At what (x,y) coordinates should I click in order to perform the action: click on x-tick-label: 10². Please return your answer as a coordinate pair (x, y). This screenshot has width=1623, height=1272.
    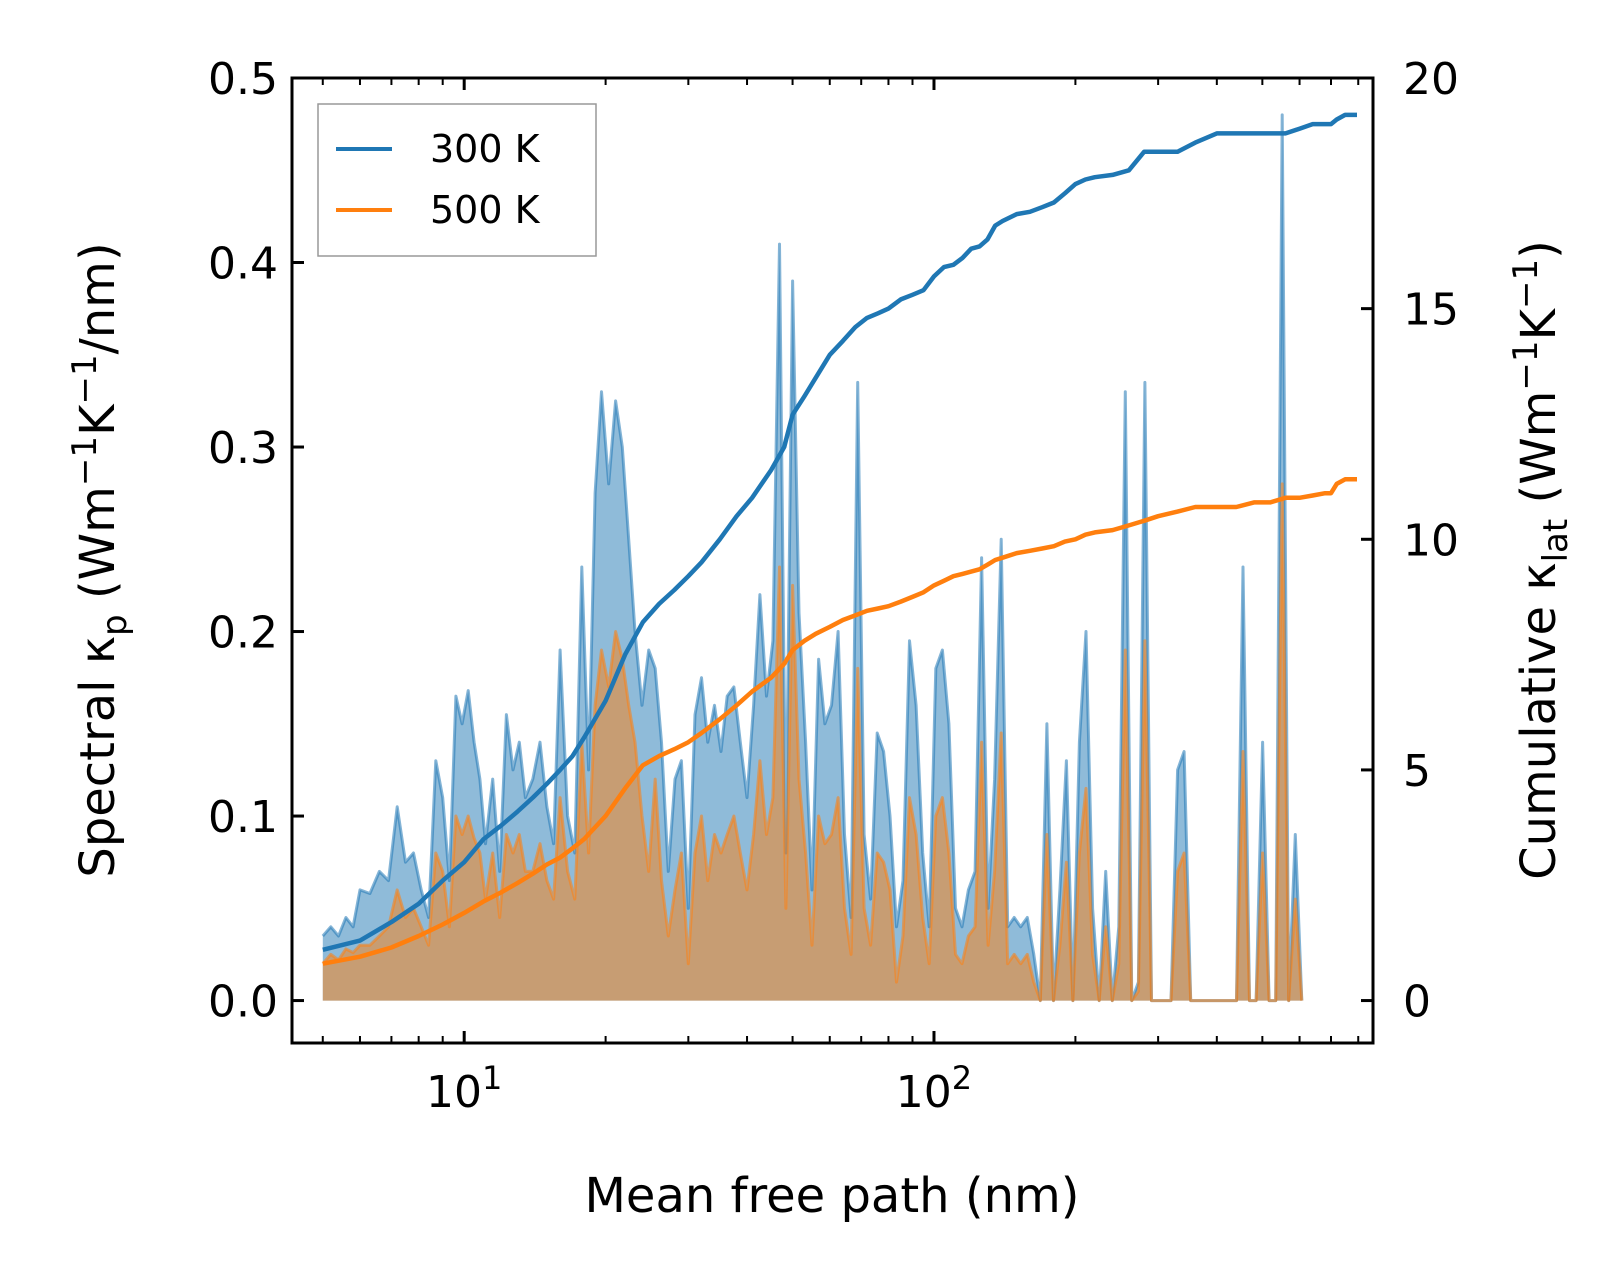
    Looking at the image, I should click on (934, 1088).